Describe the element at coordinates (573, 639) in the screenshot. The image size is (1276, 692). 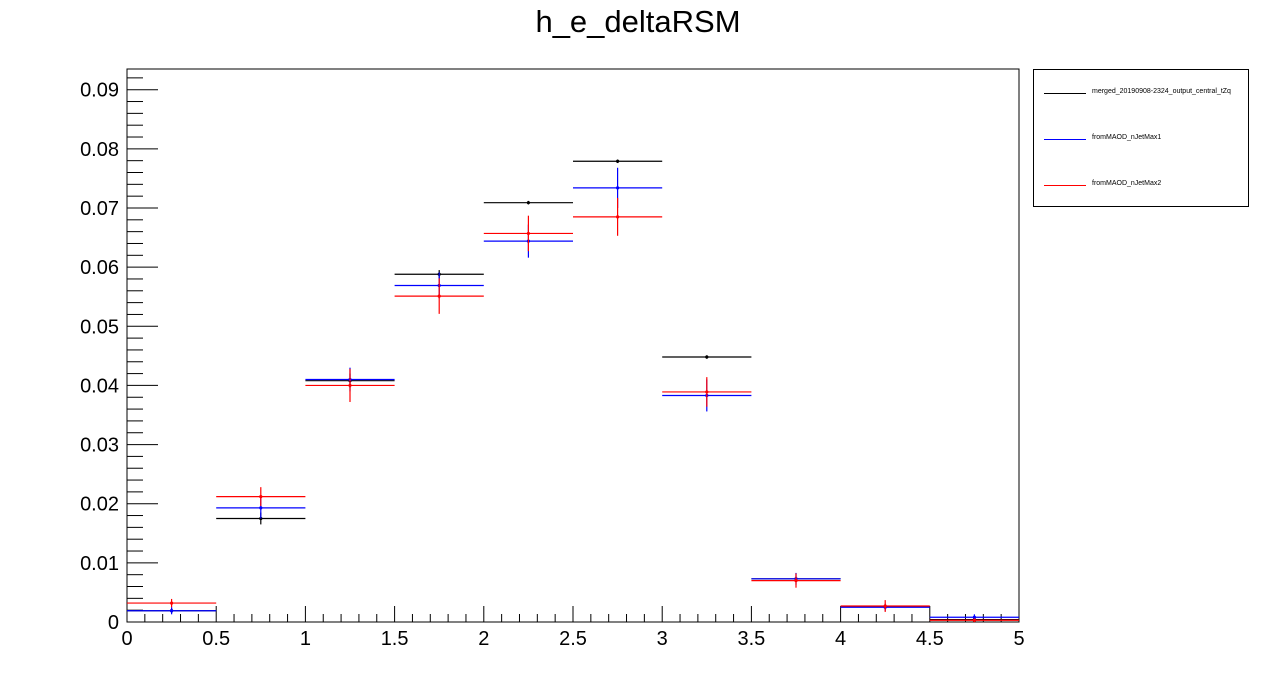
I see `x-tick-label: 2.5` at that location.